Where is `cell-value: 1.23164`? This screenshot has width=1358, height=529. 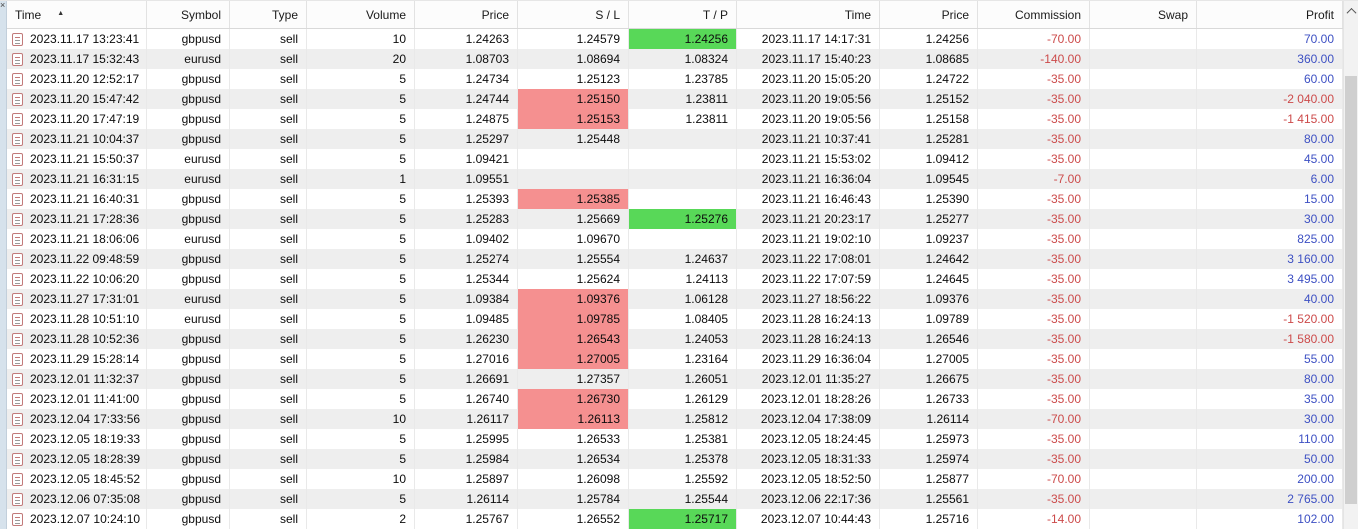 cell-value: 1.23164 is located at coordinates (706, 359).